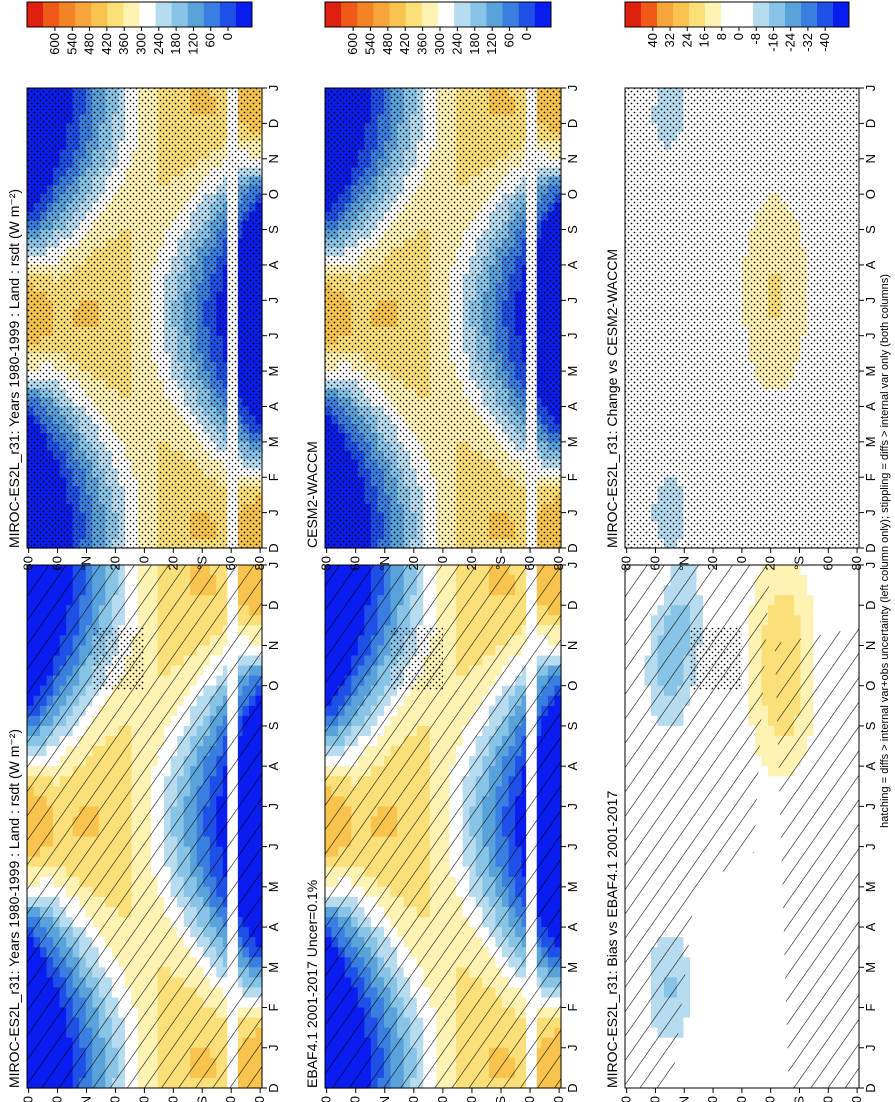 The width and height of the screenshot is (895, 1102). I want to click on x-tick-label: 60, so click(355, 1099).